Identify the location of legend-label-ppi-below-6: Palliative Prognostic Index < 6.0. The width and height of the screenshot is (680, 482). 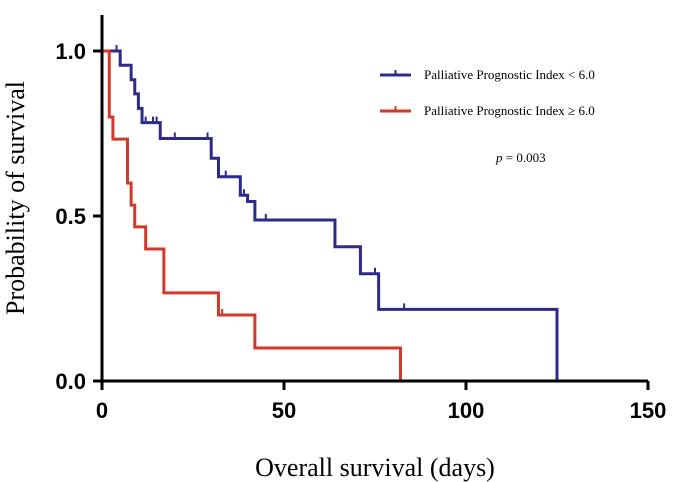
(509, 74).